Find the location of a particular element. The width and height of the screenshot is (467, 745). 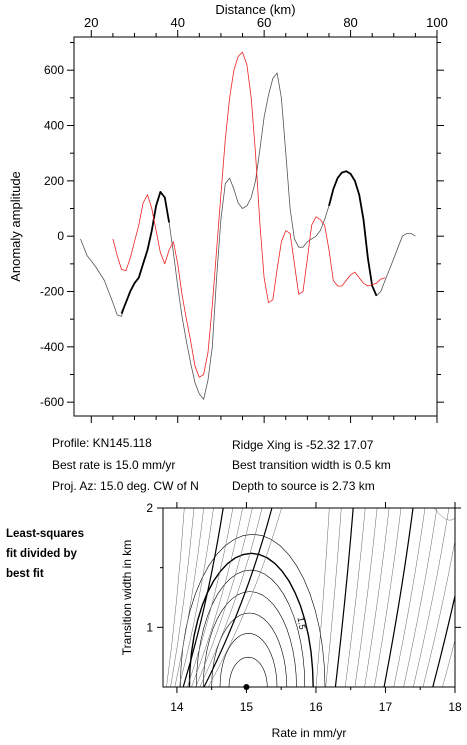

x-axis-title: Rate in mm/yr is located at coordinates (309, 733).